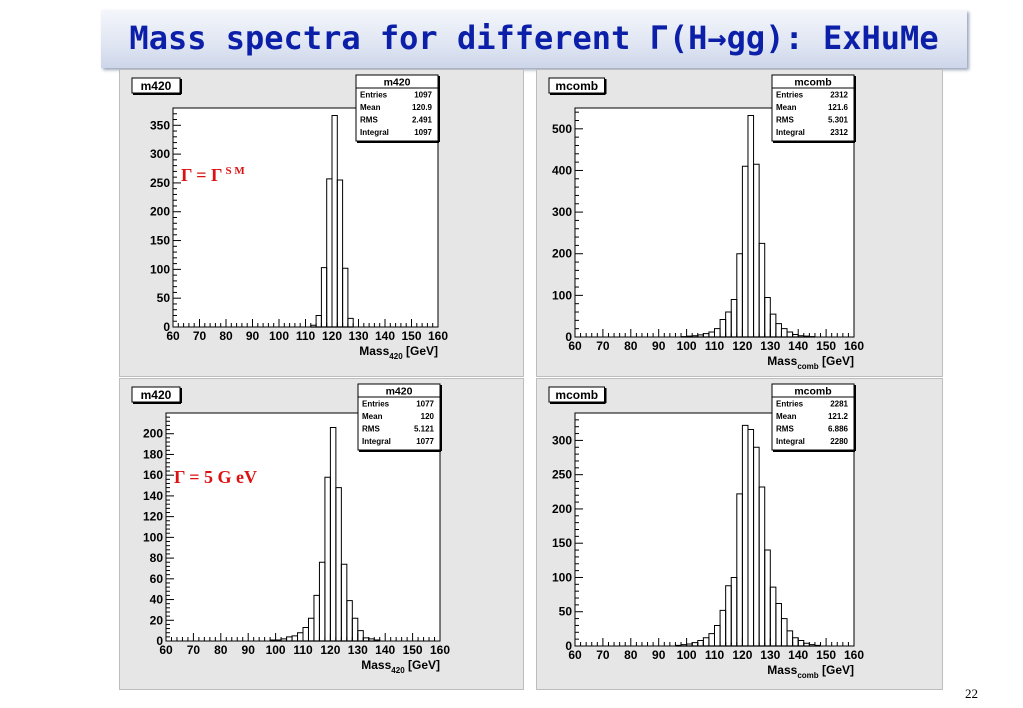 Image resolution: width=1023 pixels, height=708 pixels. I want to click on y-tick-label: 140, so click(153, 496).